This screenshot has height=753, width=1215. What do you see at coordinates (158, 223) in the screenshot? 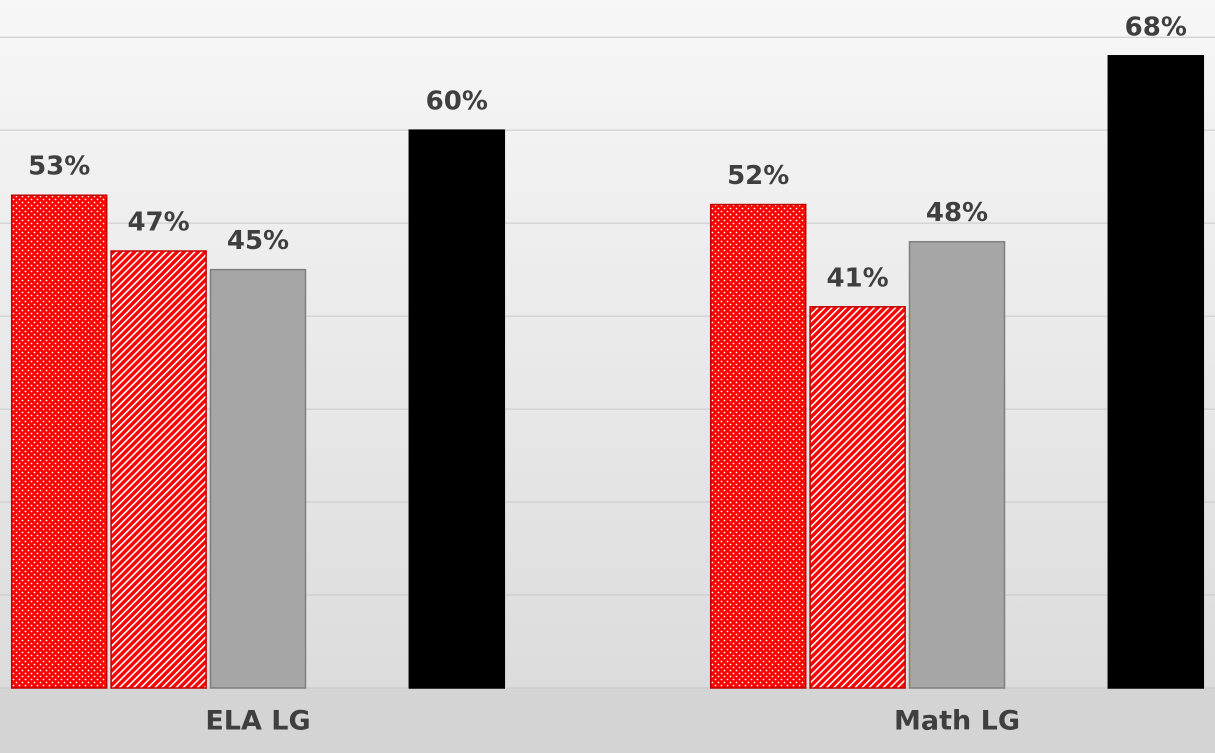
I see `value-label: 47%` at bounding box center [158, 223].